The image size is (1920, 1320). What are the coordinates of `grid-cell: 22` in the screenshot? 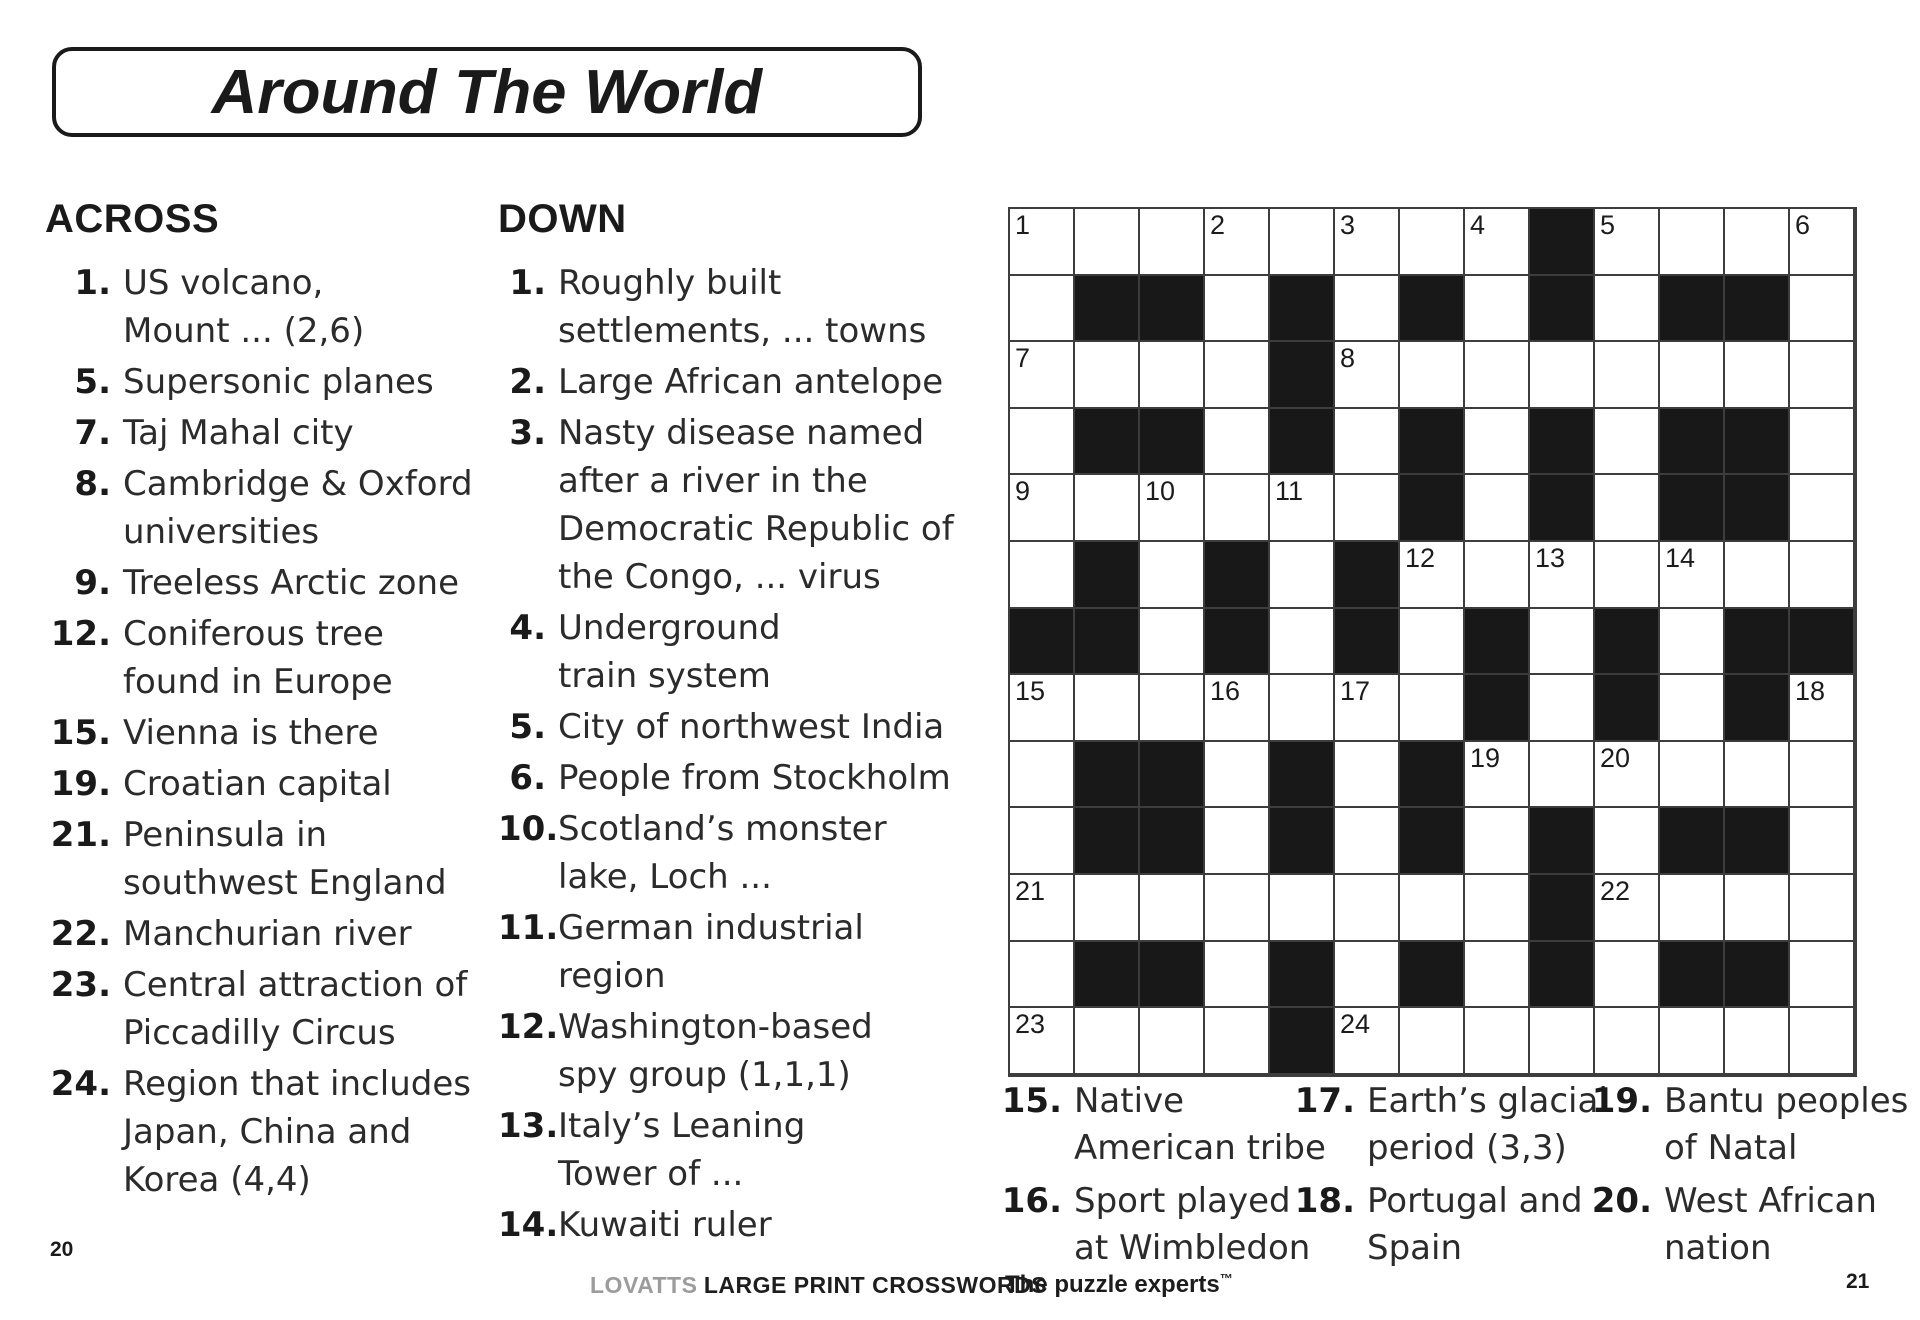 It's located at (1627, 908).